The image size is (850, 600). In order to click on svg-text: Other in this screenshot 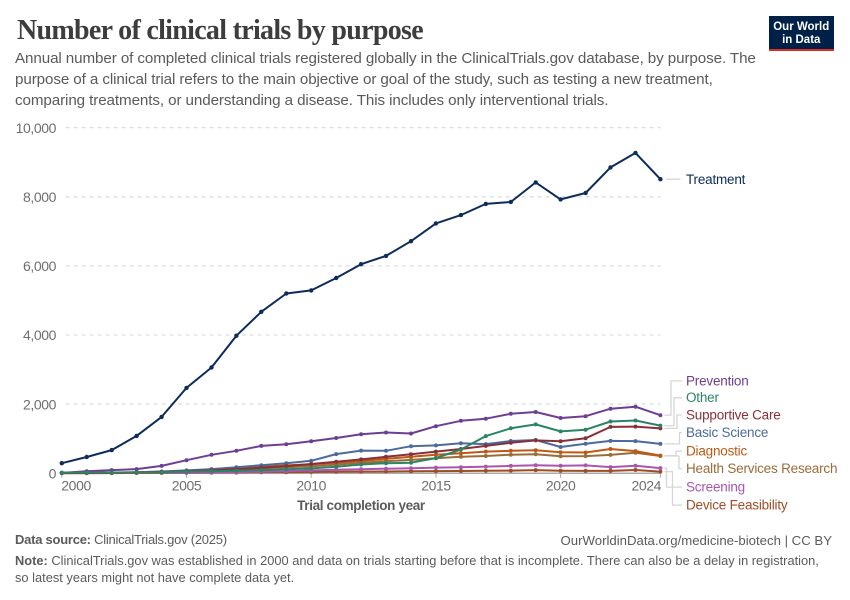, I will do `click(702, 397)`.